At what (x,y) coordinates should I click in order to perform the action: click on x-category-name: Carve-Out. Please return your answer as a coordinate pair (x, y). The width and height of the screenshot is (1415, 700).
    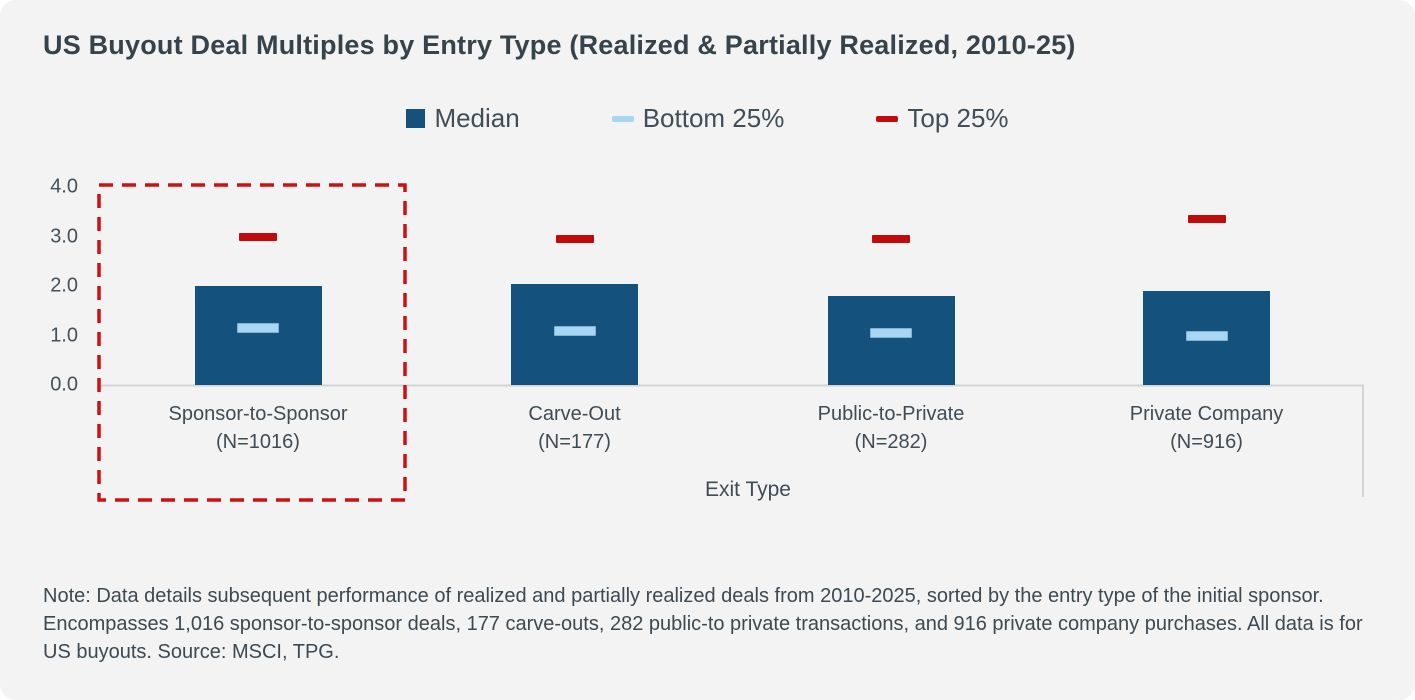
    Looking at the image, I should click on (574, 414).